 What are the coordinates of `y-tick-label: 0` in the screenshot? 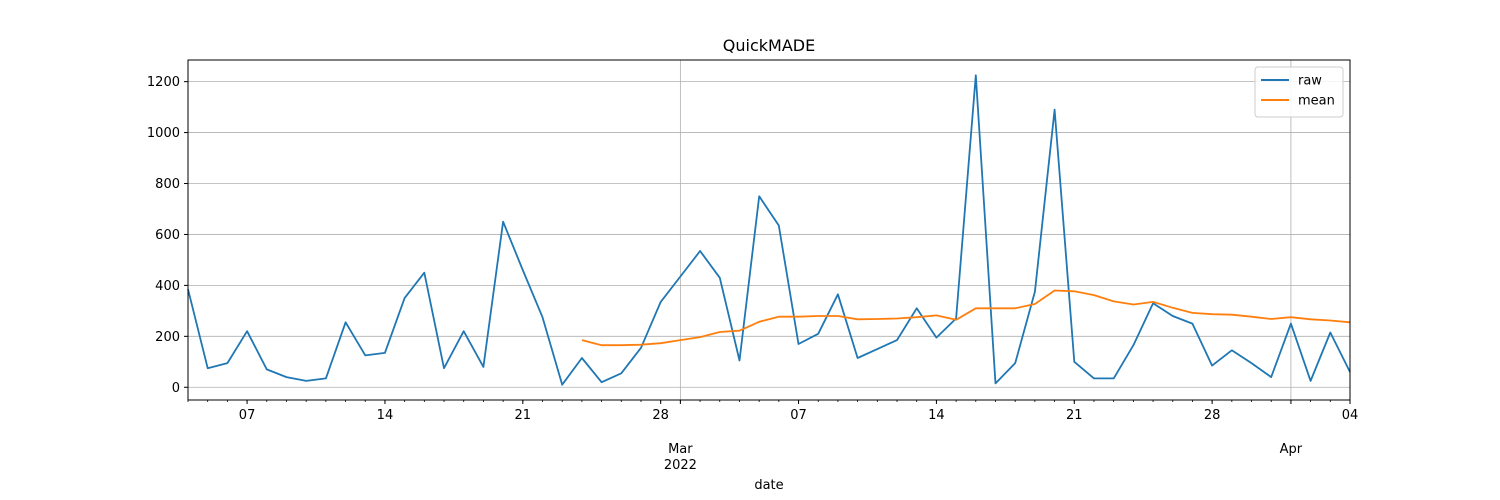 It's located at (176, 388).